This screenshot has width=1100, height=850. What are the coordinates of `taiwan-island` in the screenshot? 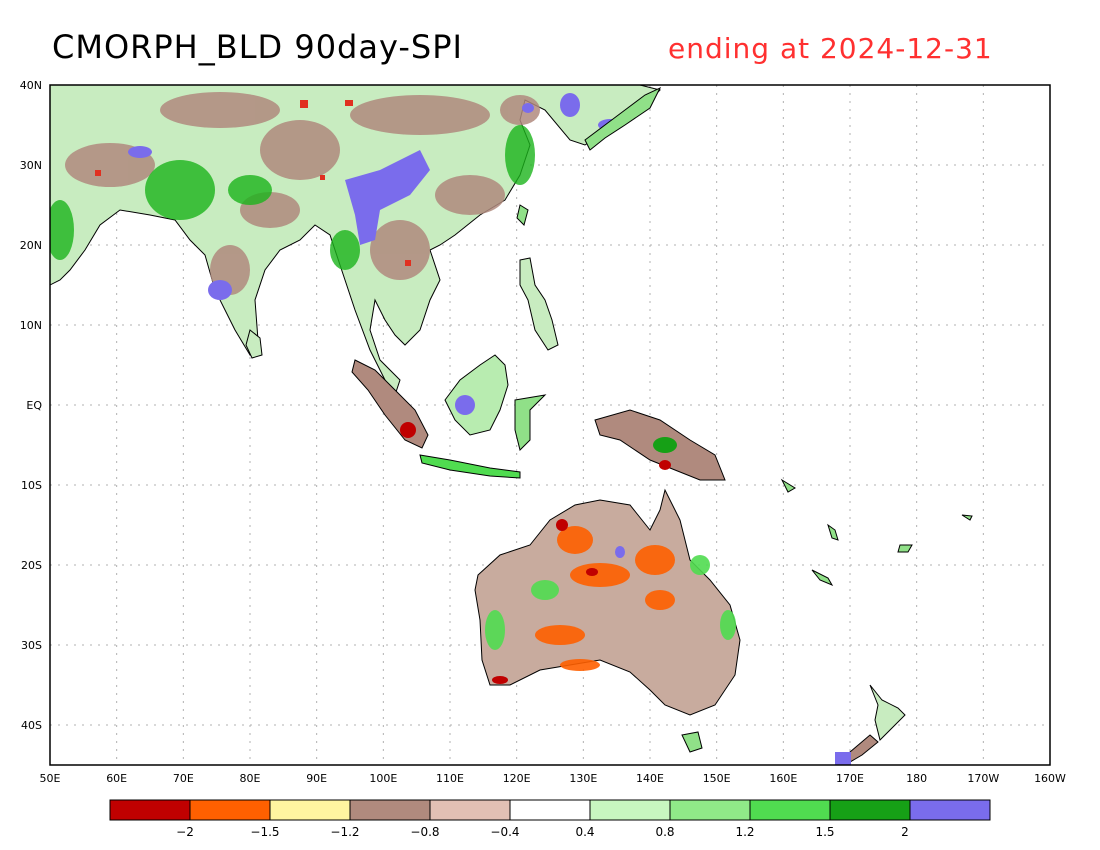 It's located at (522, 215).